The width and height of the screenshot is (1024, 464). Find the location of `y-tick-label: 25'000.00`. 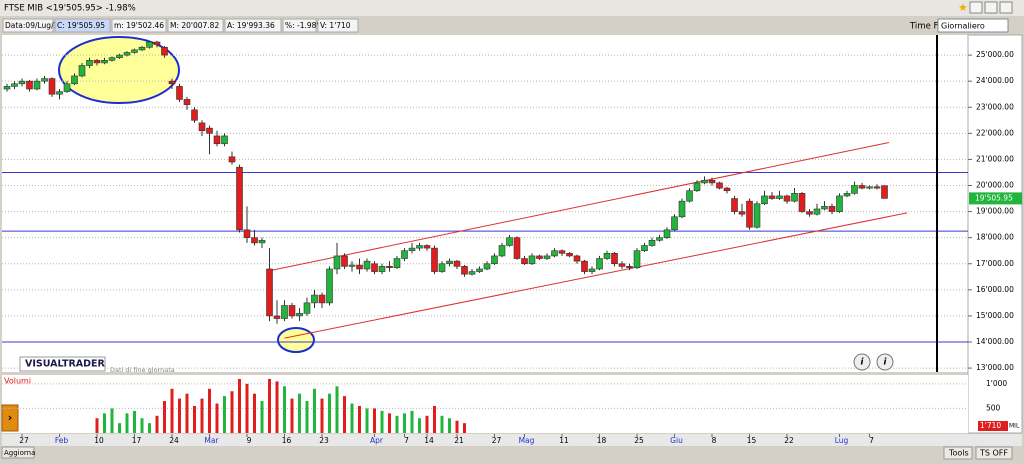

y-tick-label: 25'000.00 is located at coordinates (995, 54).